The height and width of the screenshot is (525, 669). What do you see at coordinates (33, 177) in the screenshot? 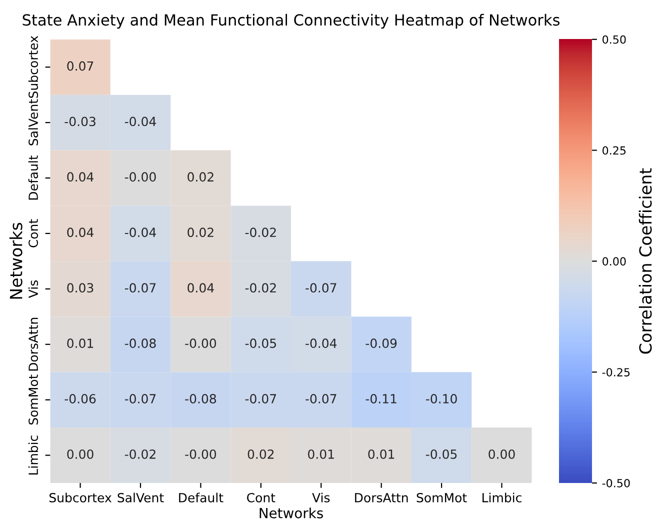
I see `y-tick-label: Default` at bounding box center [33, 177].